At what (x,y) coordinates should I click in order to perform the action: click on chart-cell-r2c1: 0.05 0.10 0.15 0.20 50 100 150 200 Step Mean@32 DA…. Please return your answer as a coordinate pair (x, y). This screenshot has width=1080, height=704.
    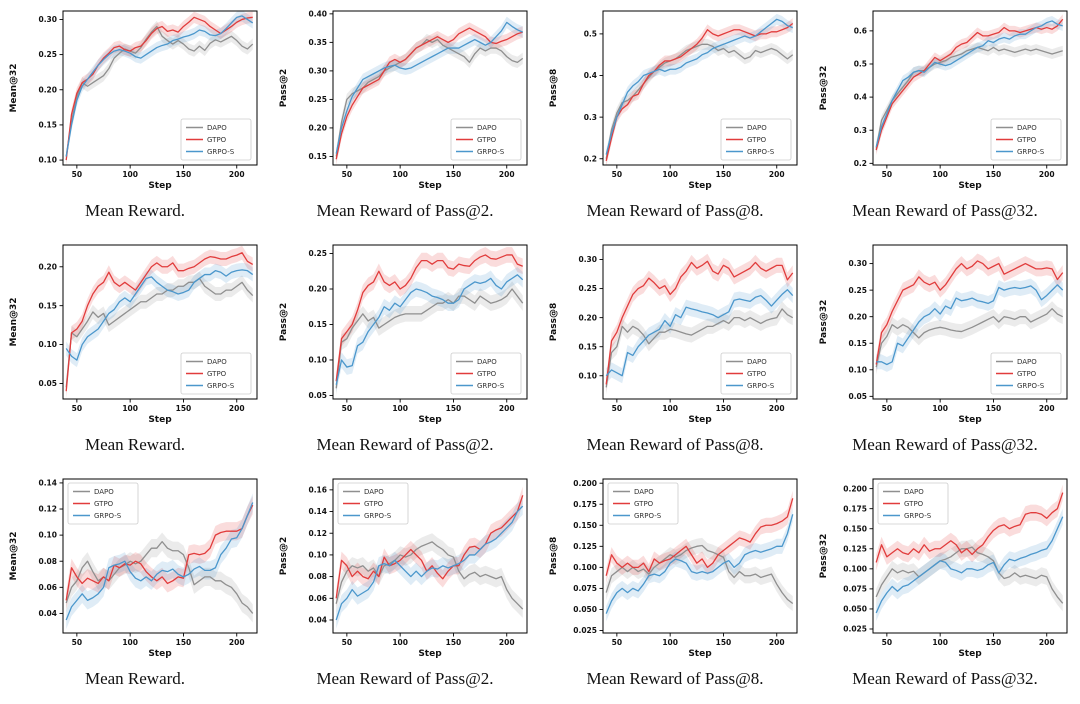
    Looking at the image, I should click on (135, 351).